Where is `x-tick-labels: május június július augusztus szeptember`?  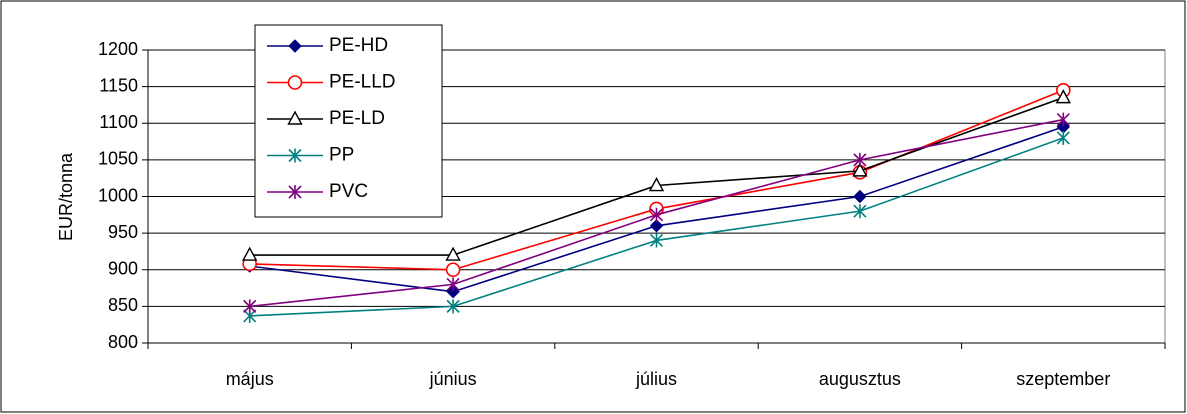
x-tick-labels: május június július augusztus szeptember is located at coordinates (668, 379).